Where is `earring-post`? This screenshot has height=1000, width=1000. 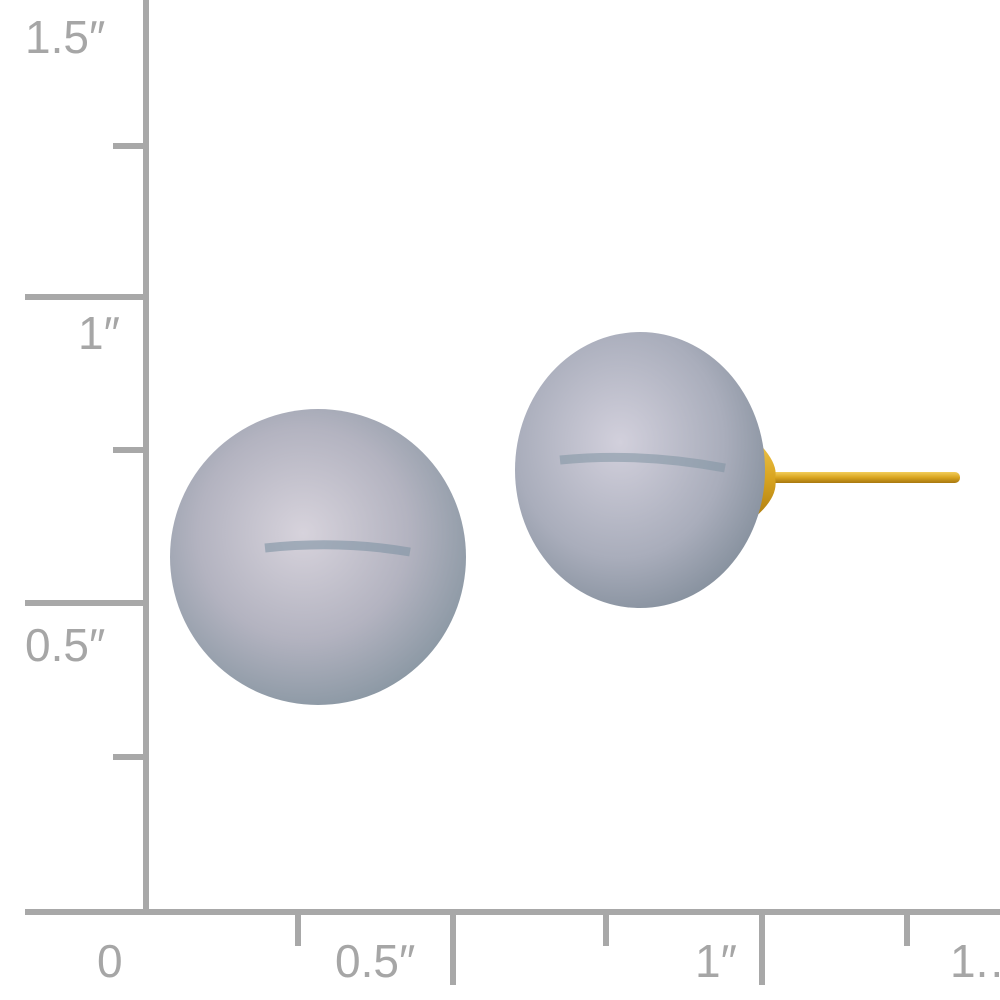 earring-post is located at coordinates (854, 477).